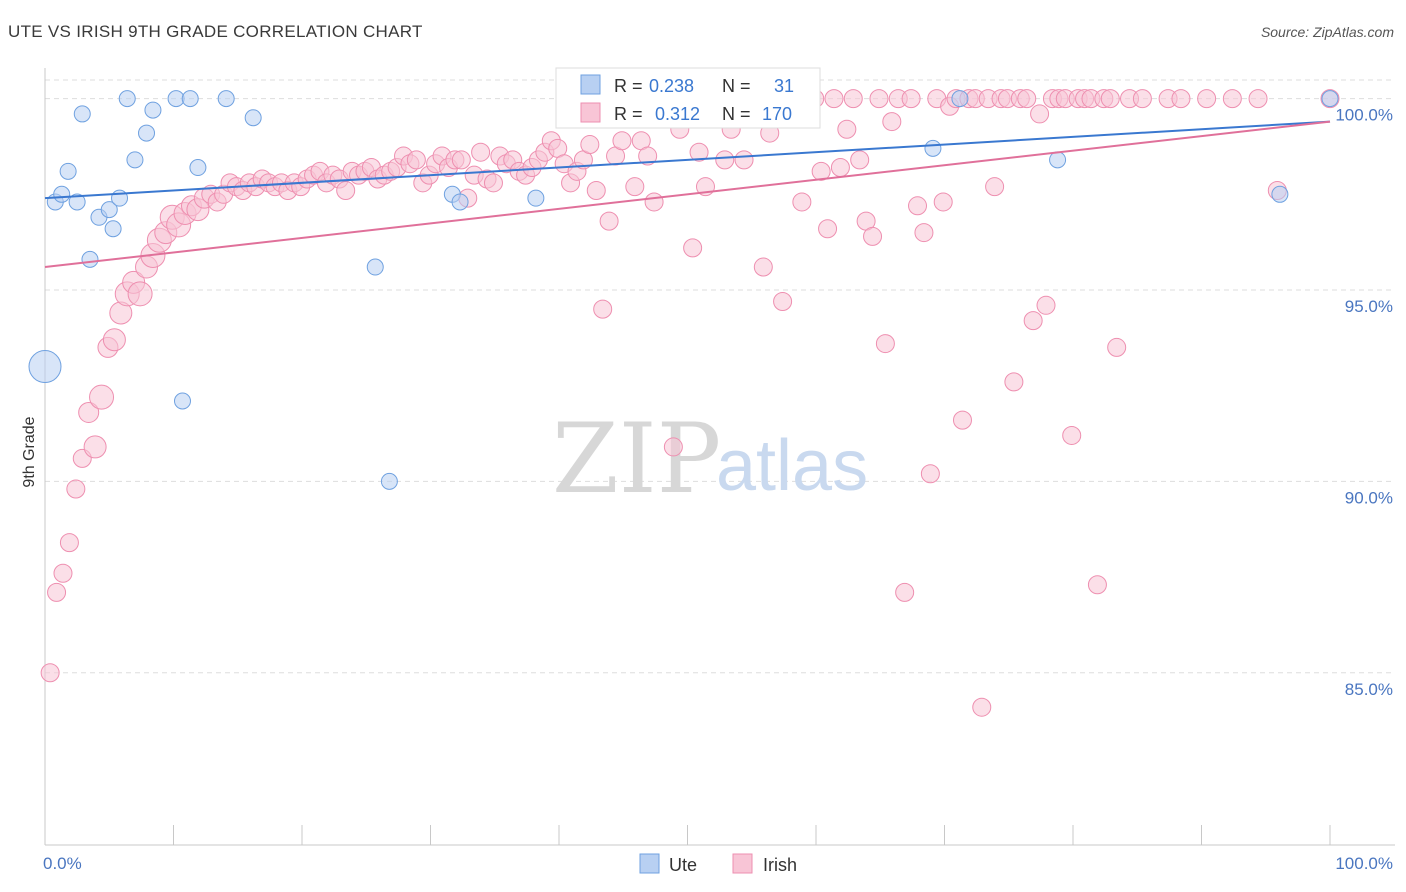 Image resolution: width=1406 pixels, height=892 pixels. I want to click on legend-bottom-ute-label: Ute, so click(683, 865).